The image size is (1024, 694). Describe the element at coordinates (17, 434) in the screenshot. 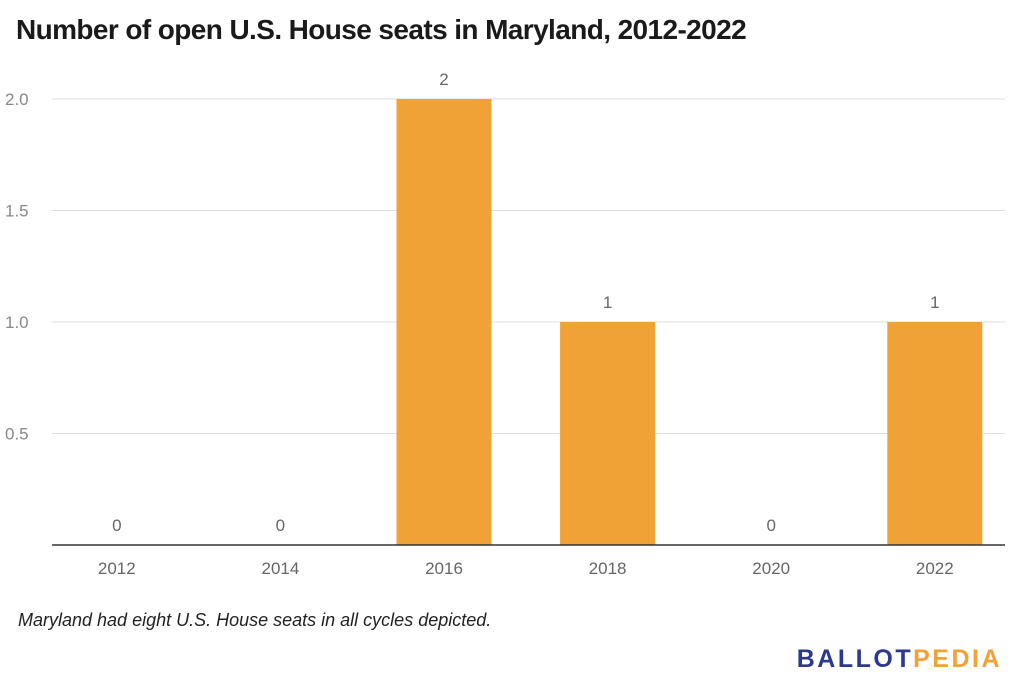

I see `y-tick-label: 0.5` at that location.